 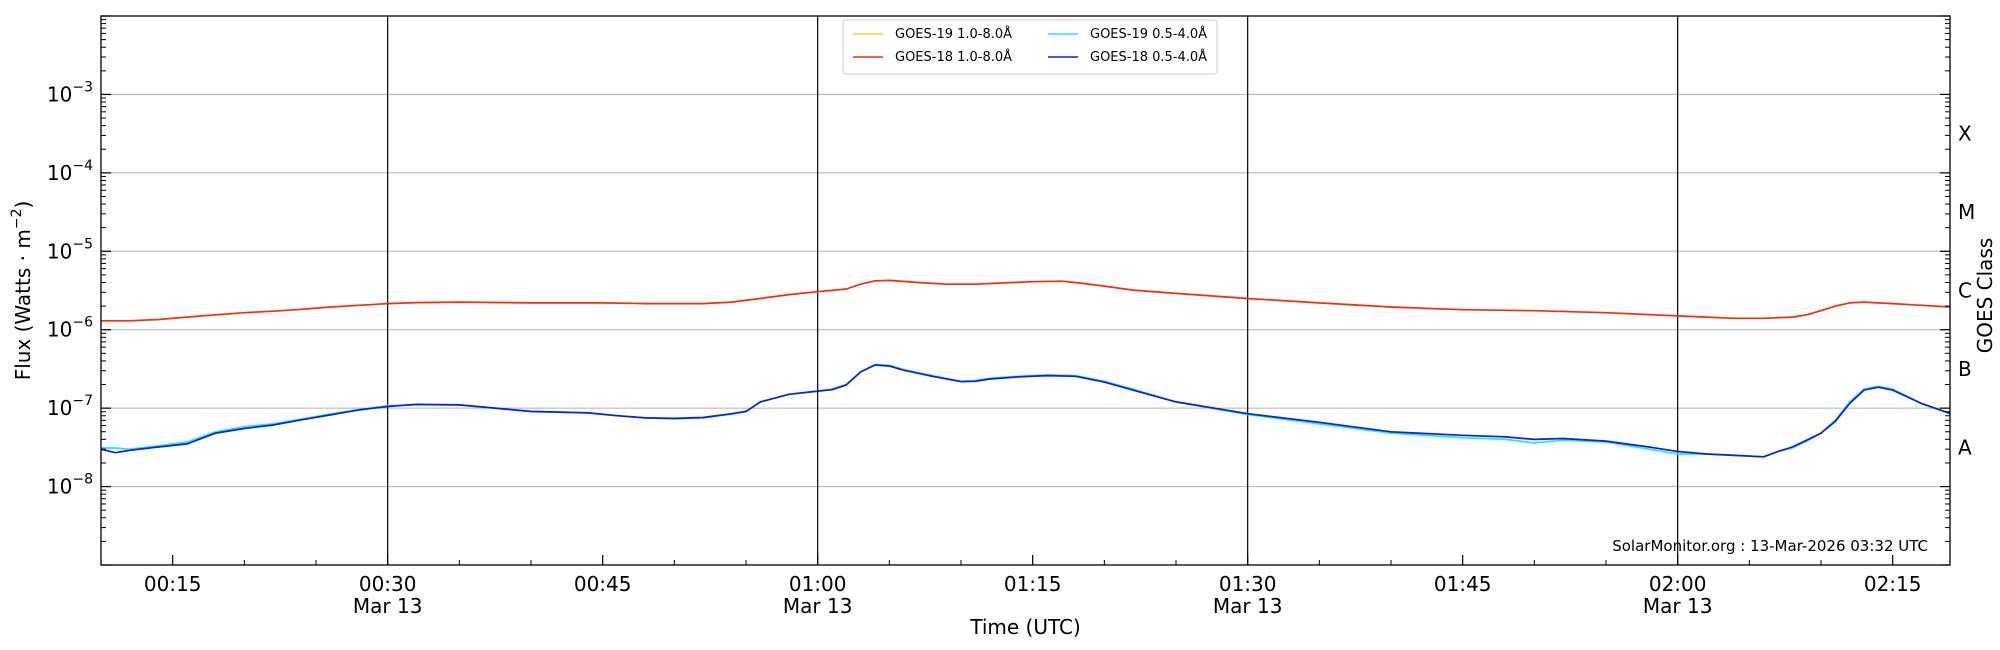 I want to click on y-tick-label: 10⁻³, so click(x=70, y=92).